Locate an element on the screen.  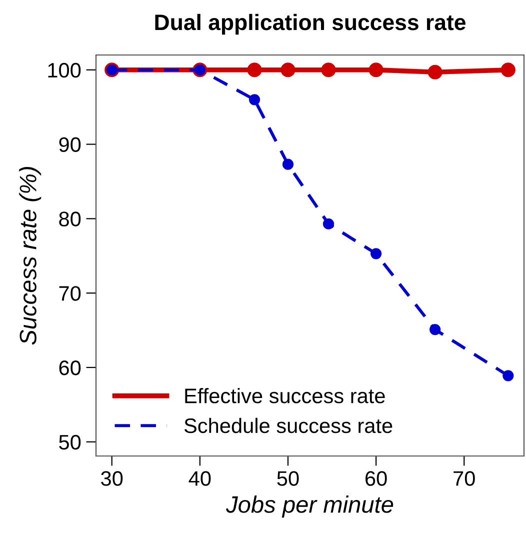
x-tick-label: 50 is located at coordinates (288, 478).